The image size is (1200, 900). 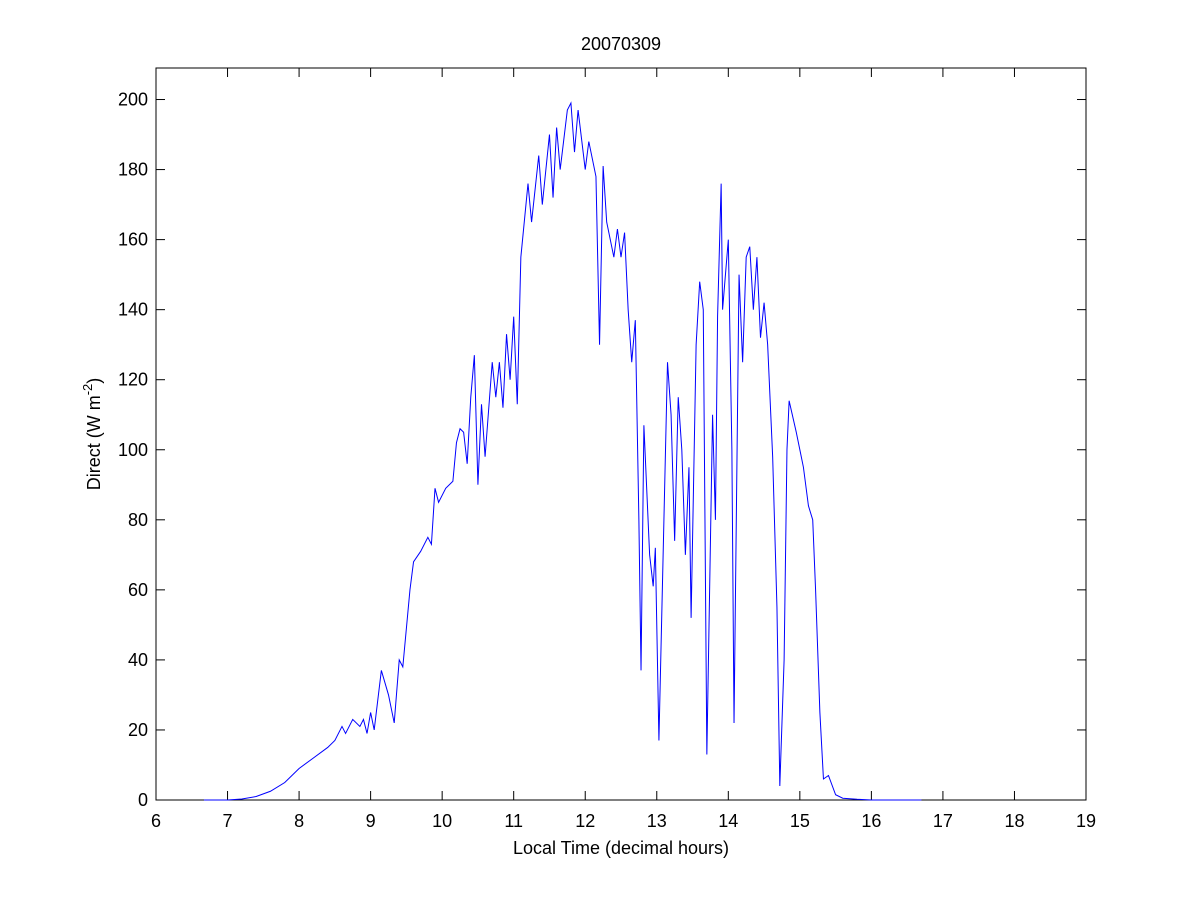 I want to click on x-tick-label: 11, so click(x=513, y=821).